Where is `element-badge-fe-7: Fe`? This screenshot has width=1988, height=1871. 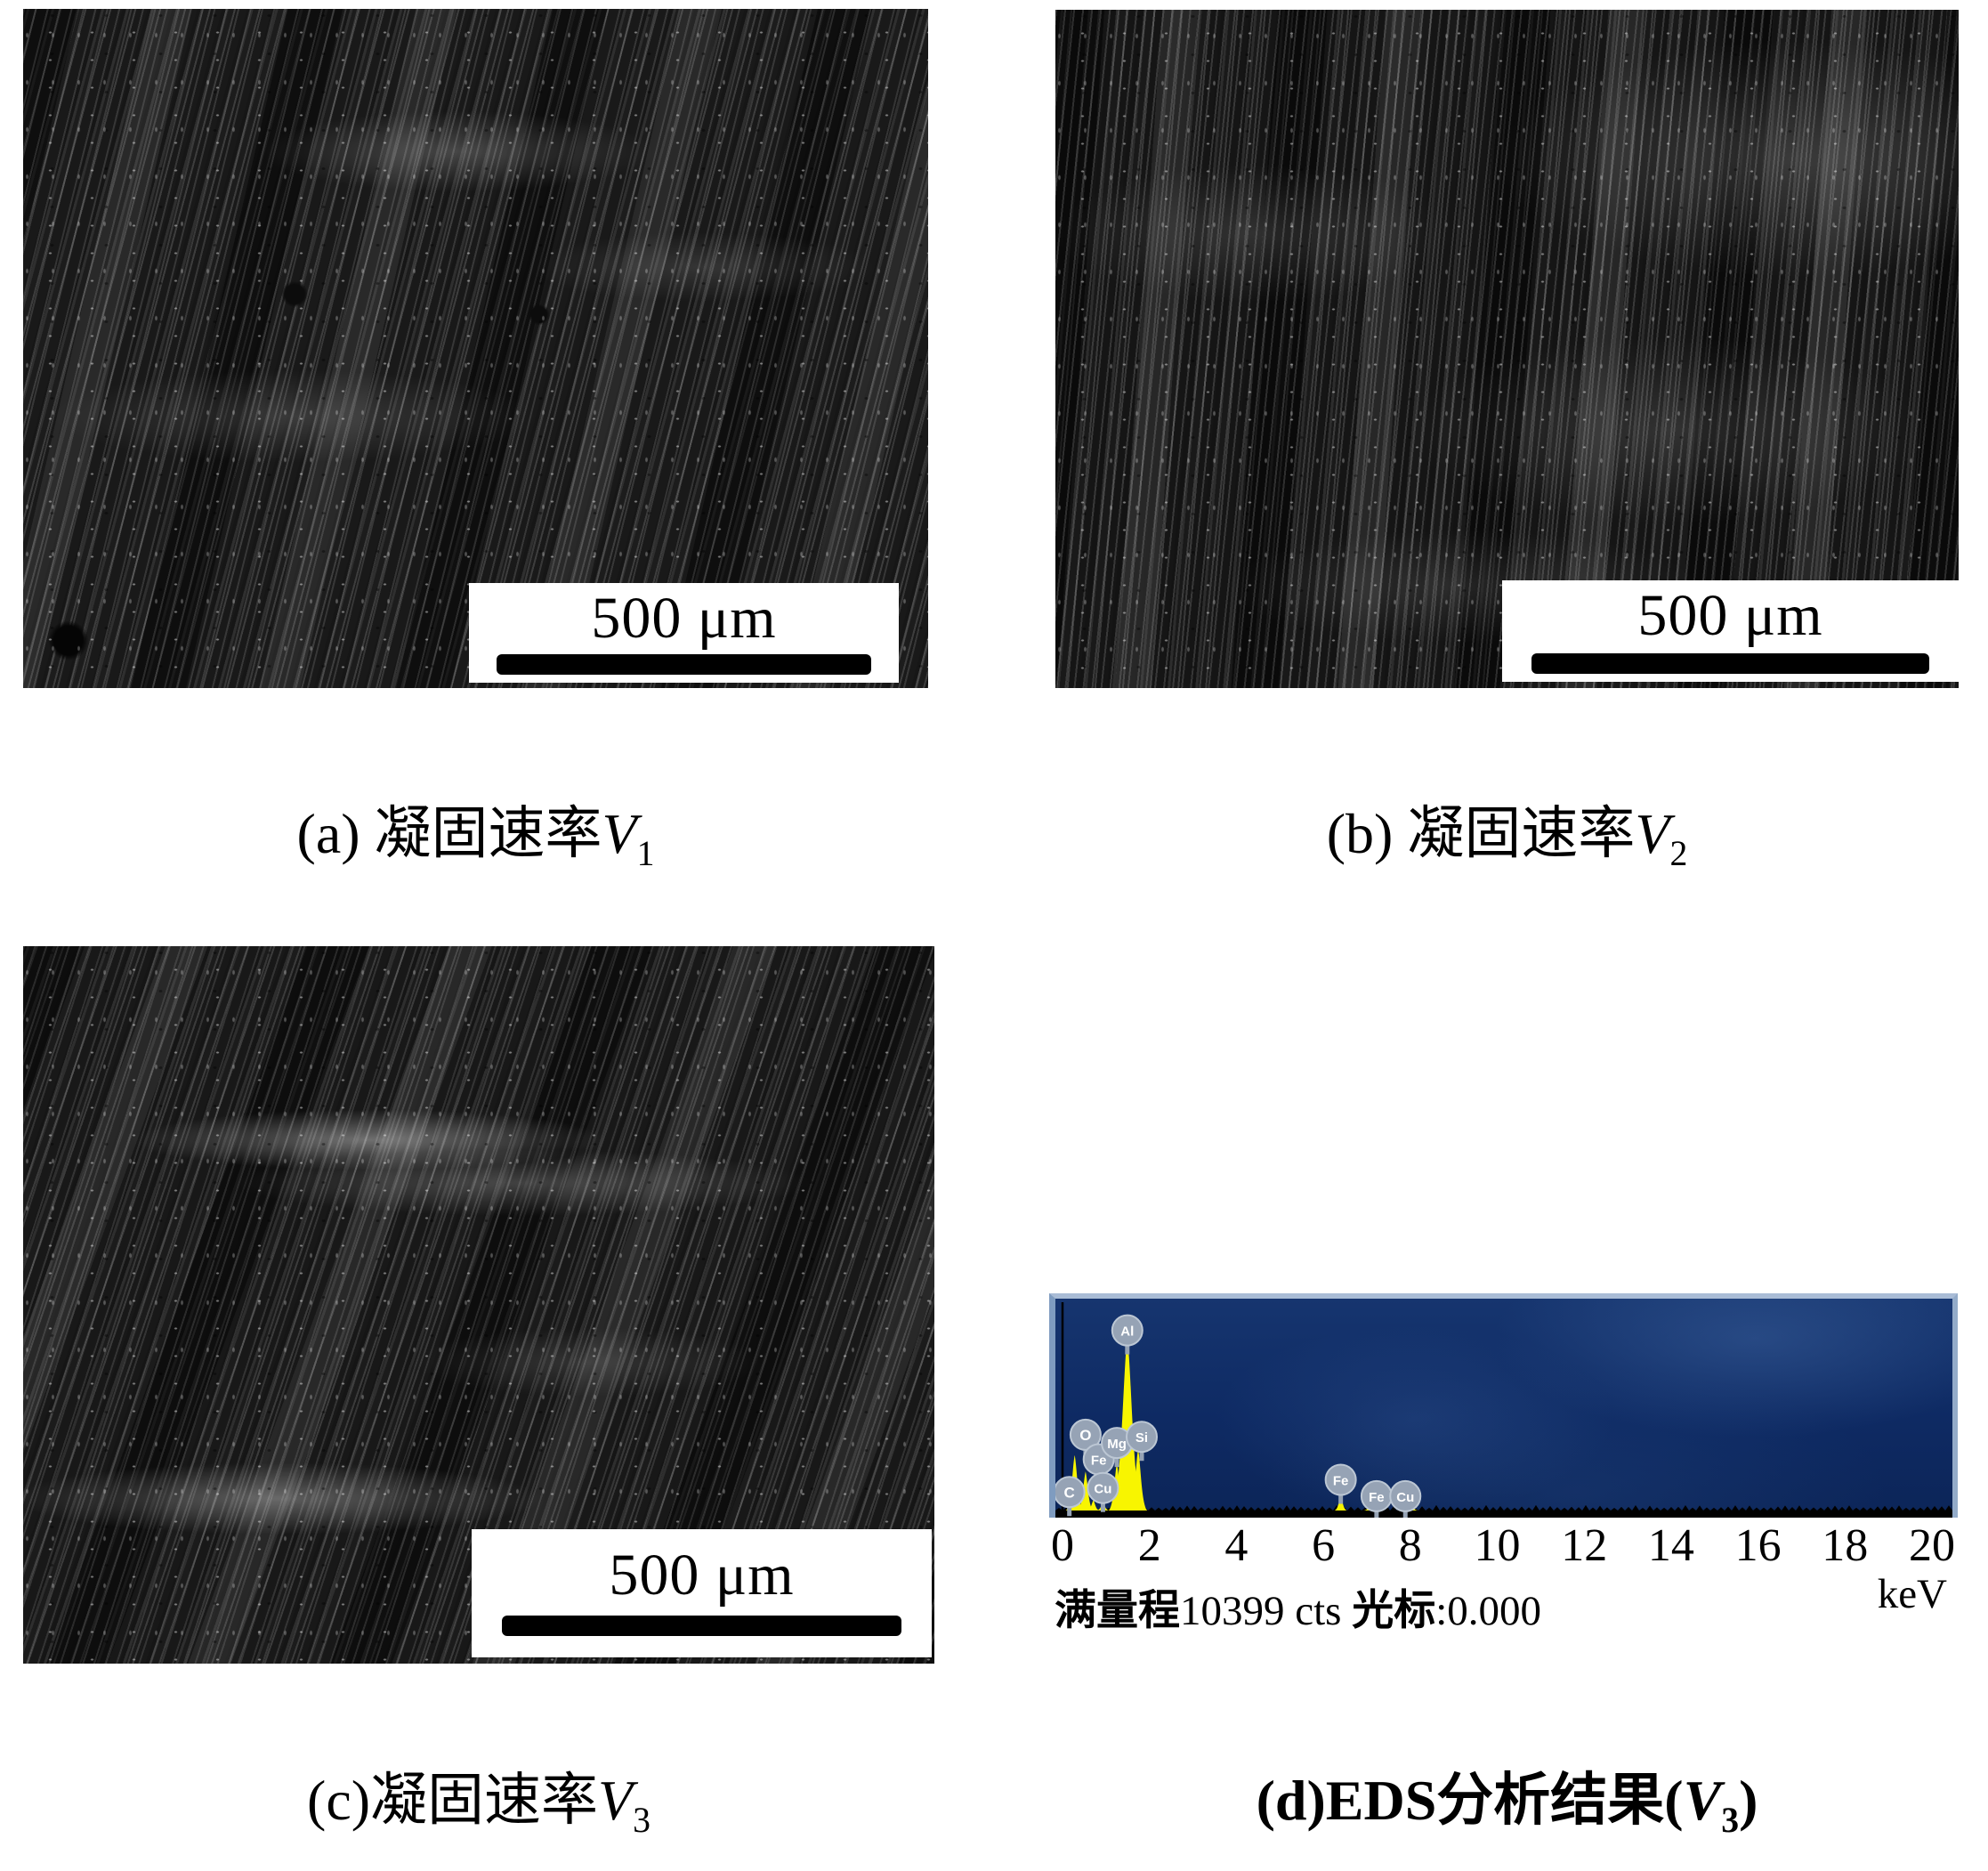
element-badge-fe-7: Fe is located at coordinates (1341, 1483).